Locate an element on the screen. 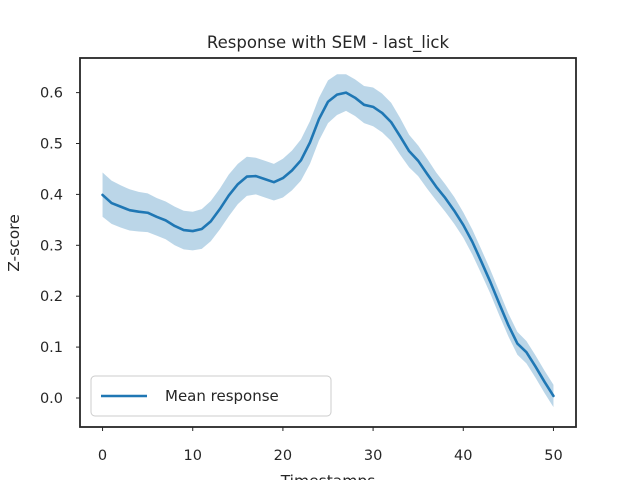 This screenshot has width=640, height=485. x-tick-label: 0 is located at coordinates (102, 456).